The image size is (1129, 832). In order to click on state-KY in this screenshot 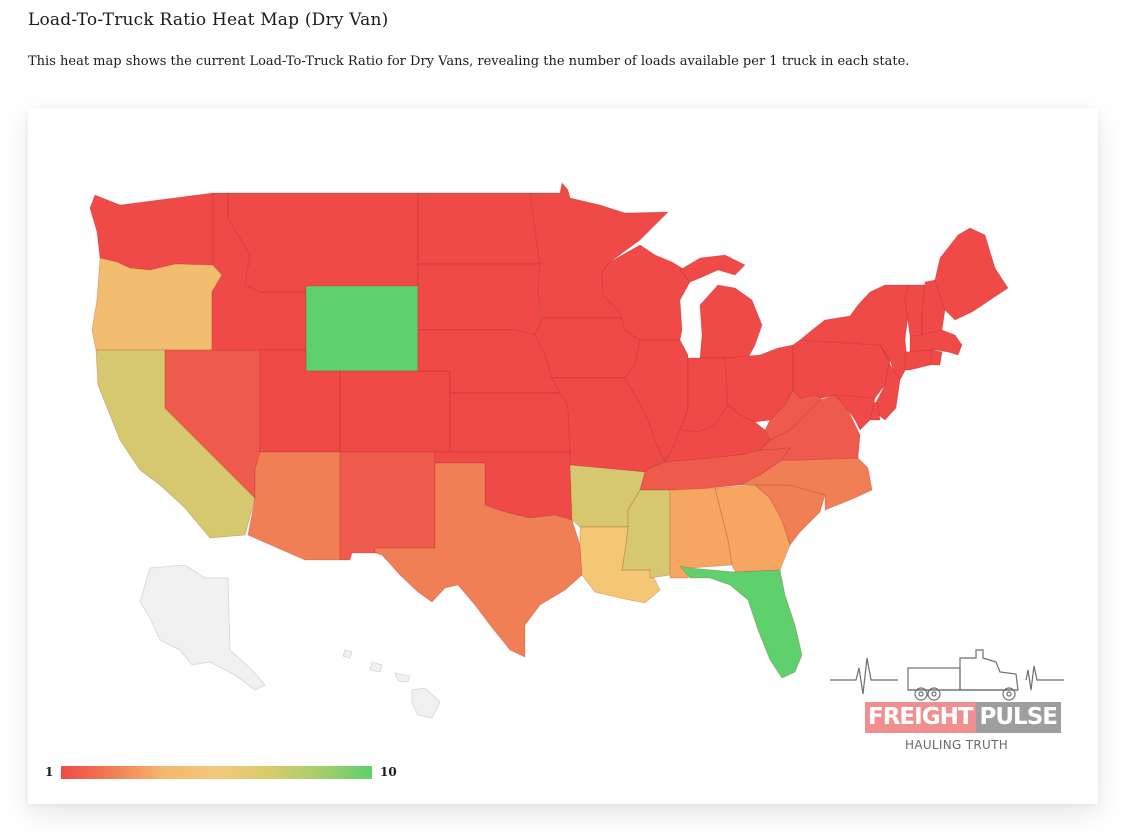, I will do `click(717, 433)`.